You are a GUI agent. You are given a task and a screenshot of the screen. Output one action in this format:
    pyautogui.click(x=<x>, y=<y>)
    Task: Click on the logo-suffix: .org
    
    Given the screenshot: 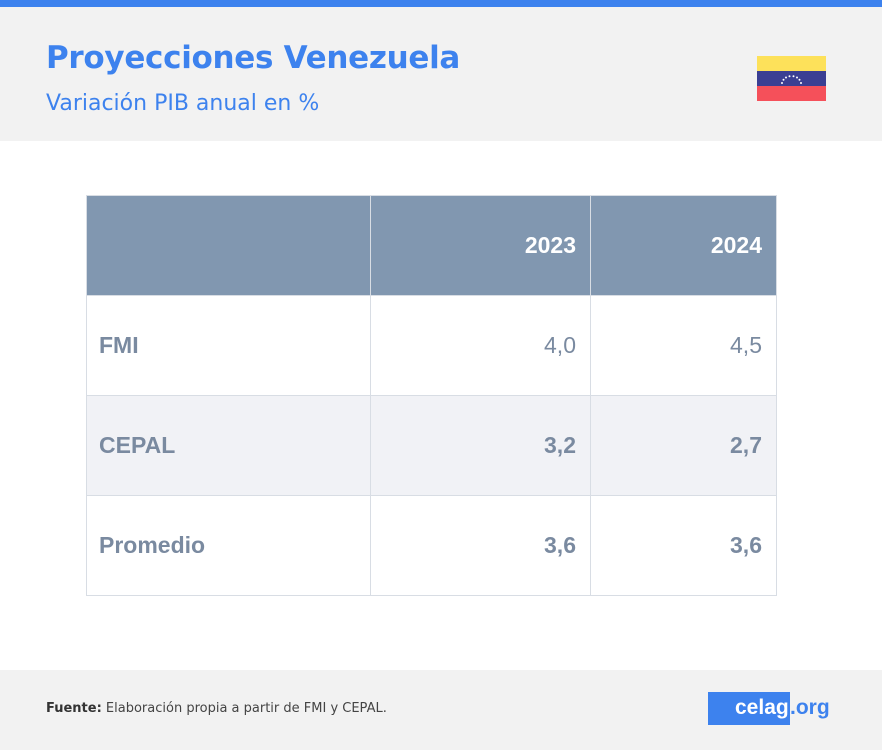 What is the action you would take?
    pyautogui.click(x=810, y=707)
    